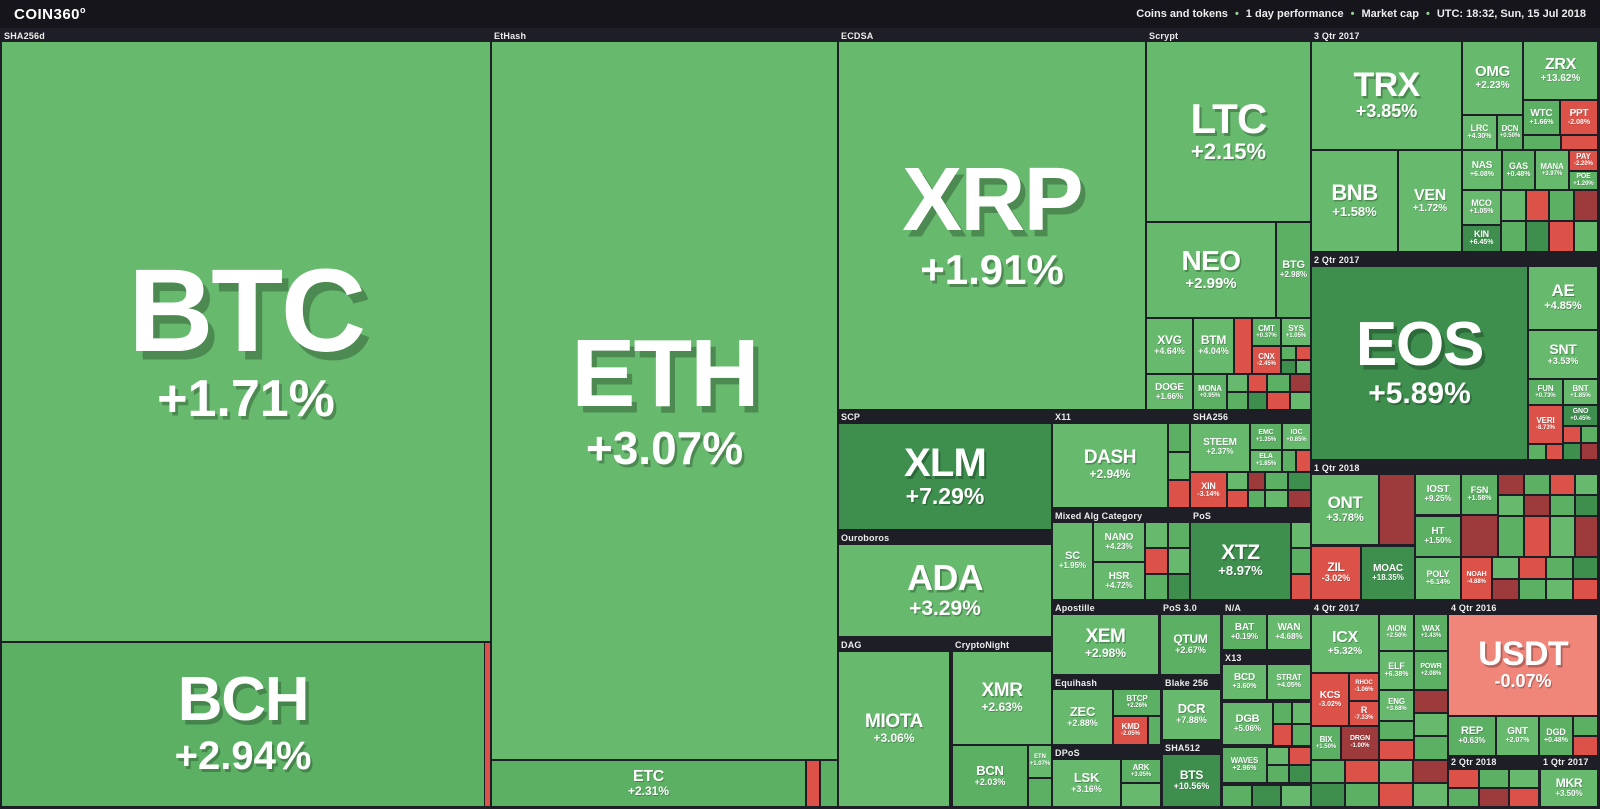 Image resolution: width=1600 pixels, height=809 pixels. What do you see at coordinates (1556, 736) in the screenshot?
I see `tile-dgd: DGD +0.48%` at bounding box center [1556, 736].